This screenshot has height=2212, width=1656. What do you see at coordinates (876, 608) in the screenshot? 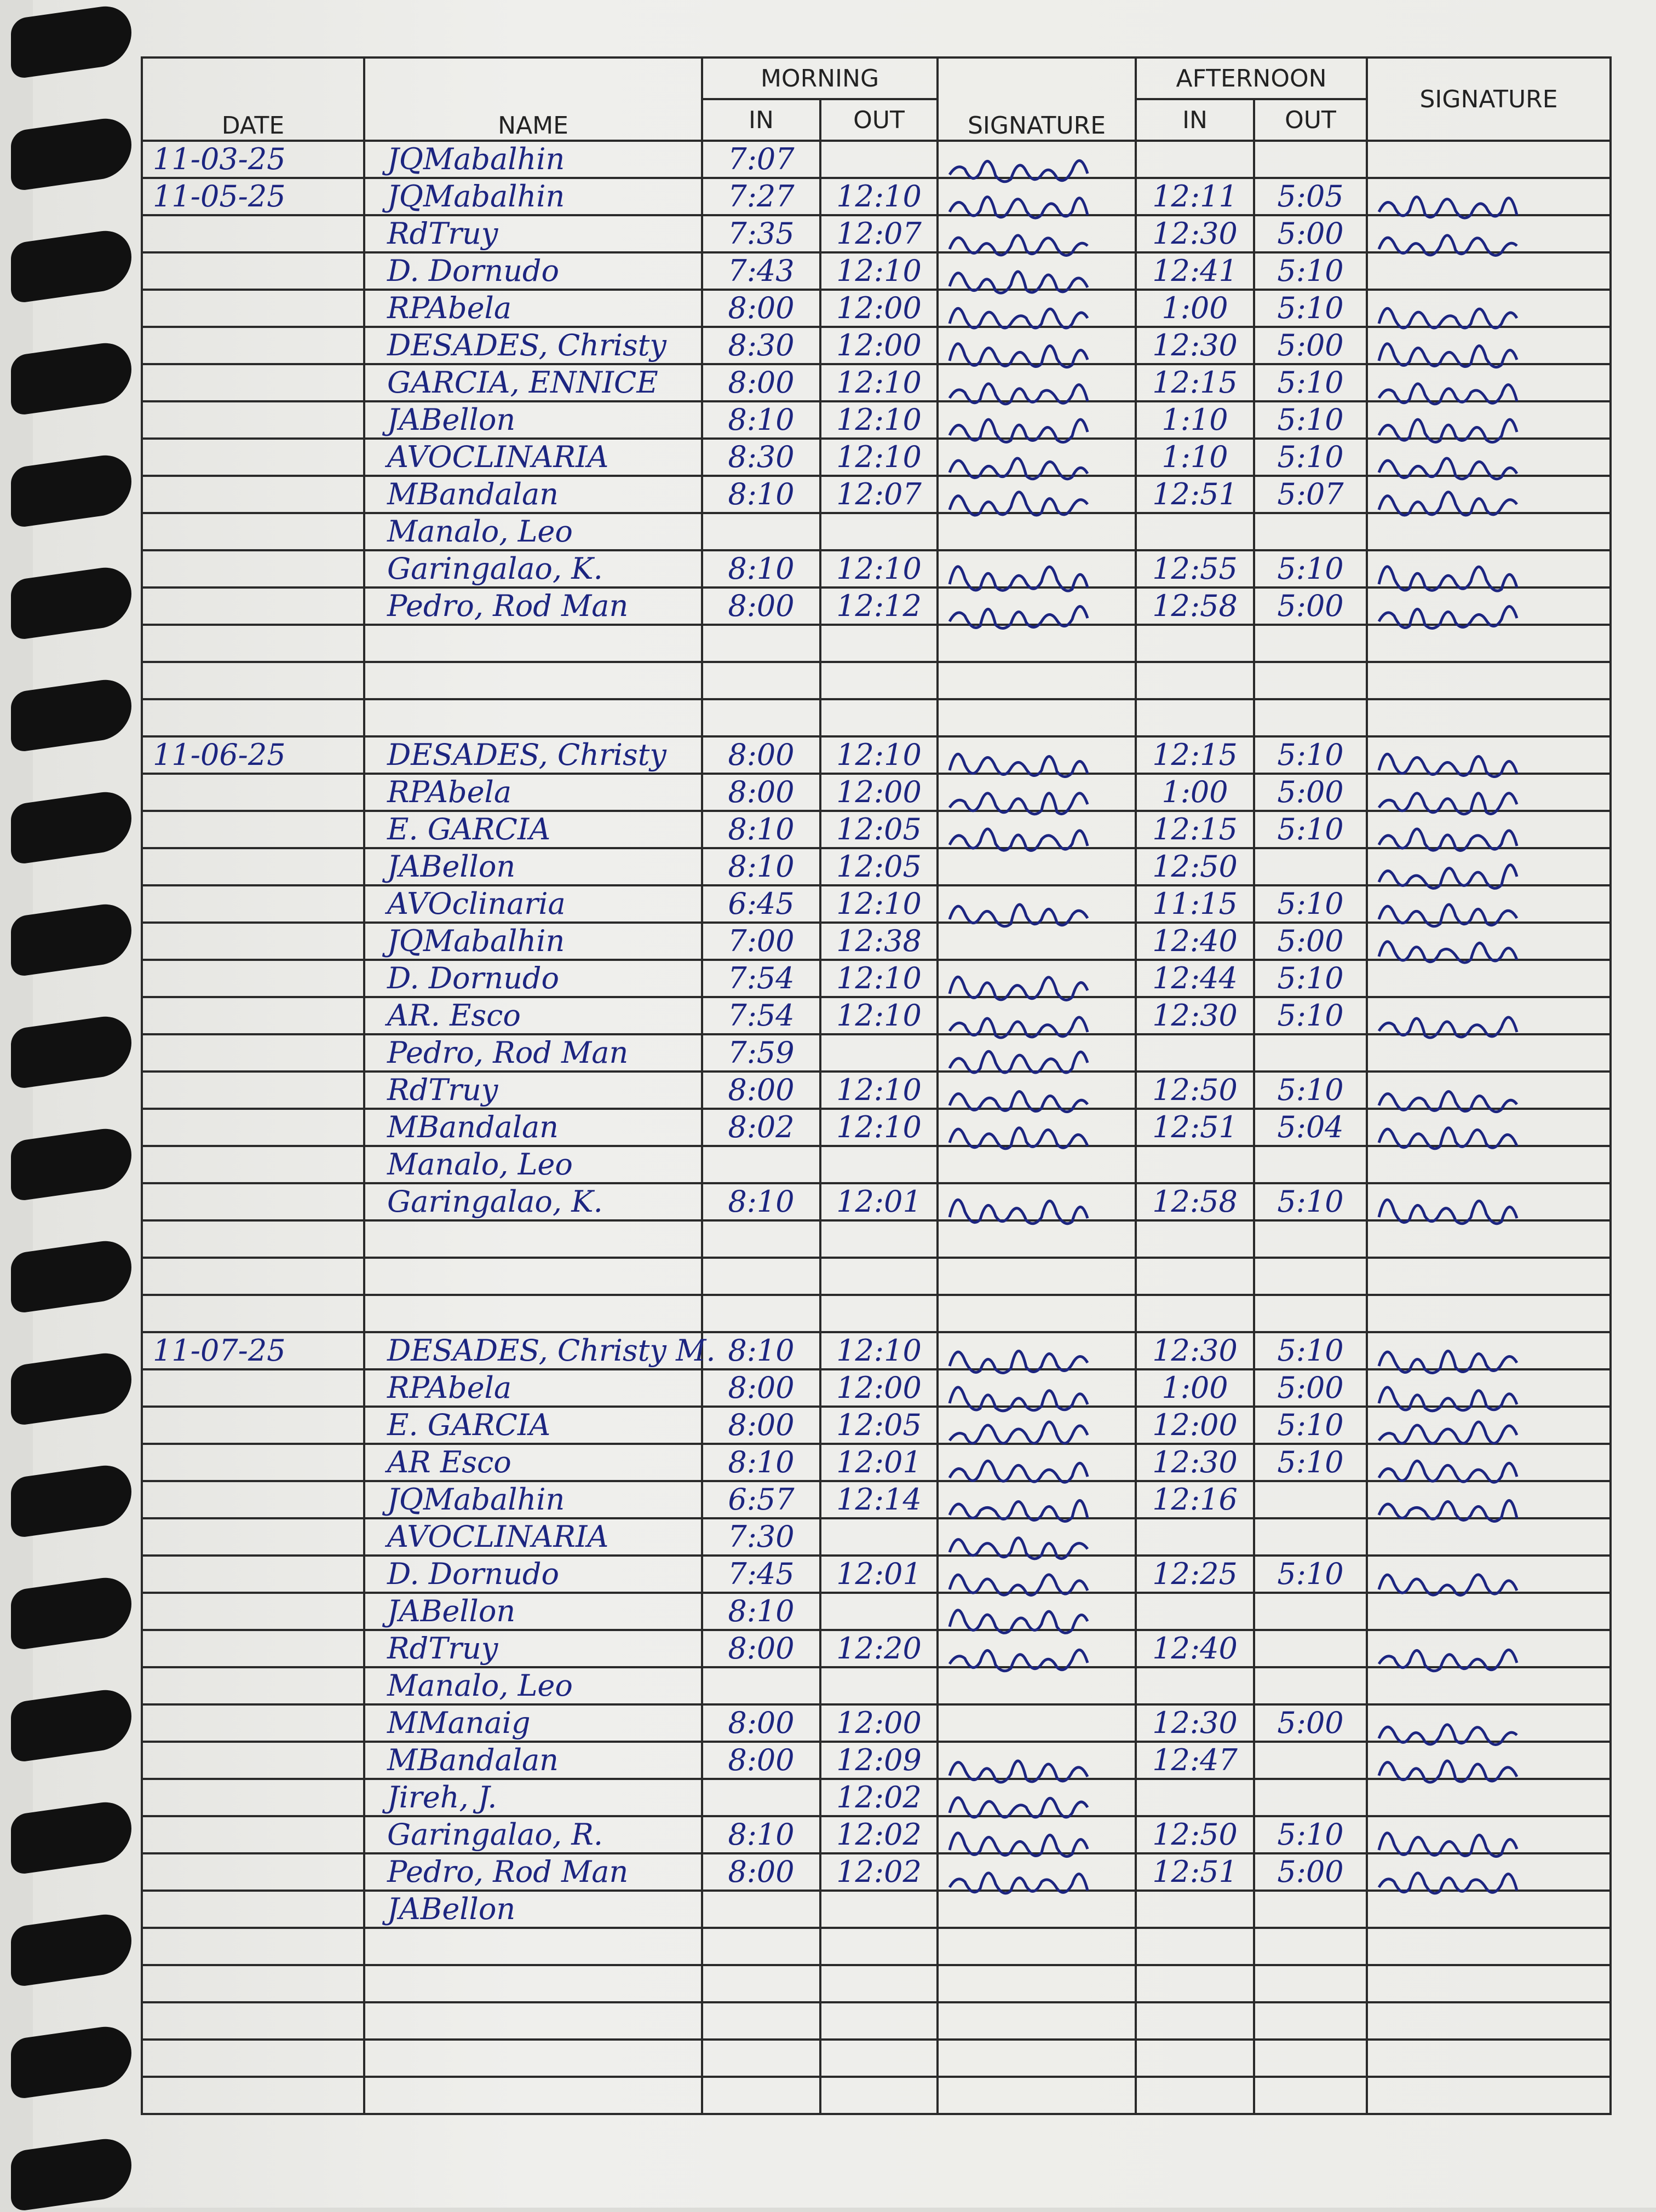
I see `table-row: Pedro, Rod Man 8:00 12:12 12:58 5:00` at bounding box center [876, 608].